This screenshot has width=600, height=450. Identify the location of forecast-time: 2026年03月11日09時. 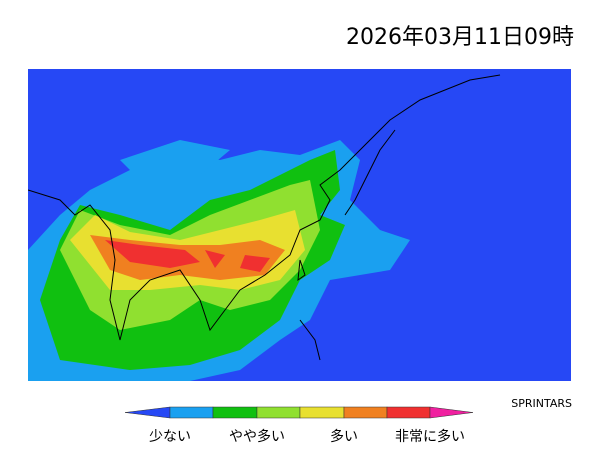
(460, 37).